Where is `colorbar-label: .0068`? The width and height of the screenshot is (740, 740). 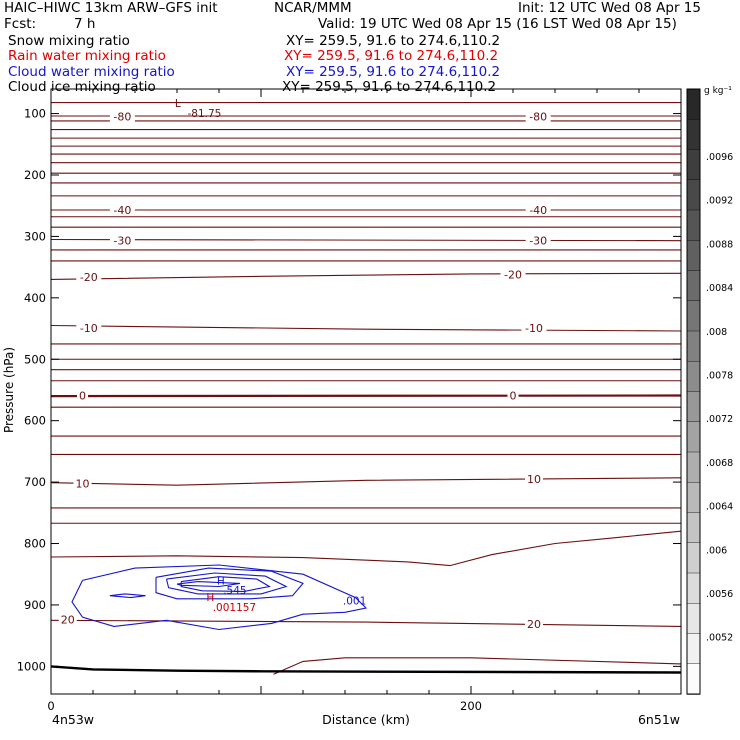
colorbar-label: .0068 is located at coordinates (719, 463).